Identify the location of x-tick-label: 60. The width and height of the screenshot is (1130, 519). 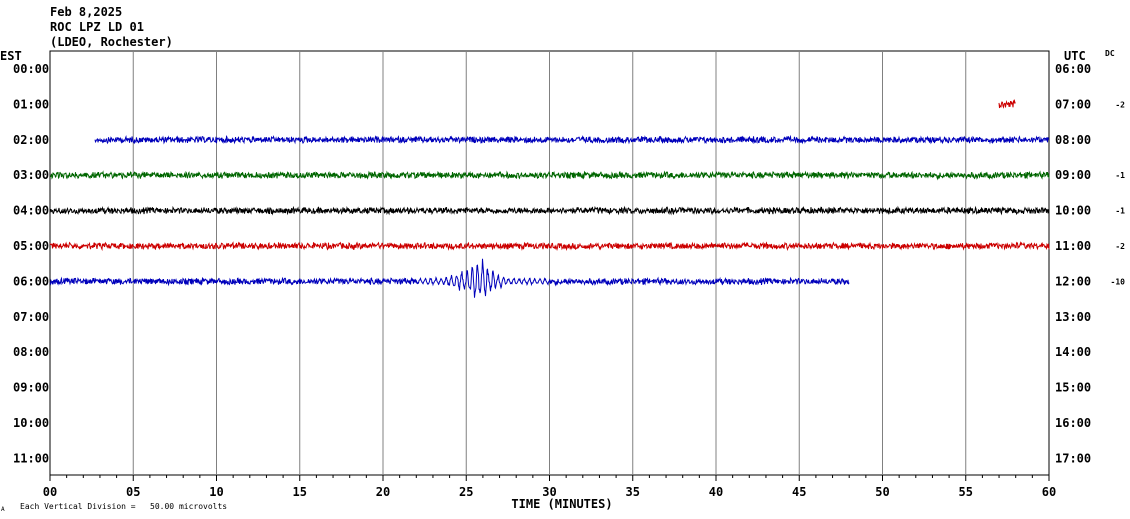
(1049, 492).